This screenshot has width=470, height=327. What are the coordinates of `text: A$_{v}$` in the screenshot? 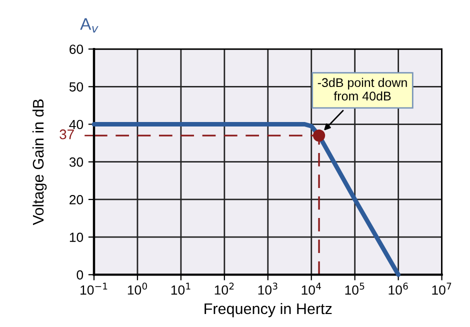 It's located at (89, 25).